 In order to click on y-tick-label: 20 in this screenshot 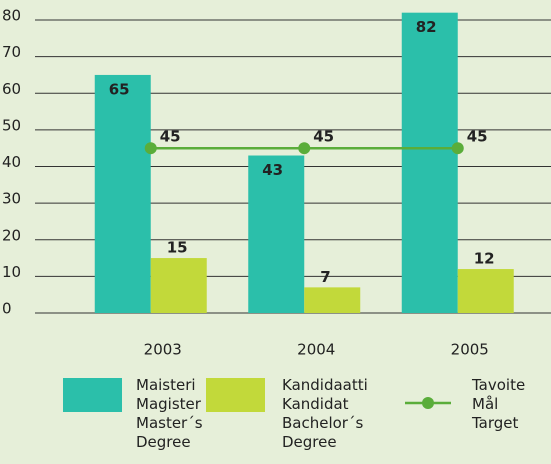, I will do `click(11, 235)`.